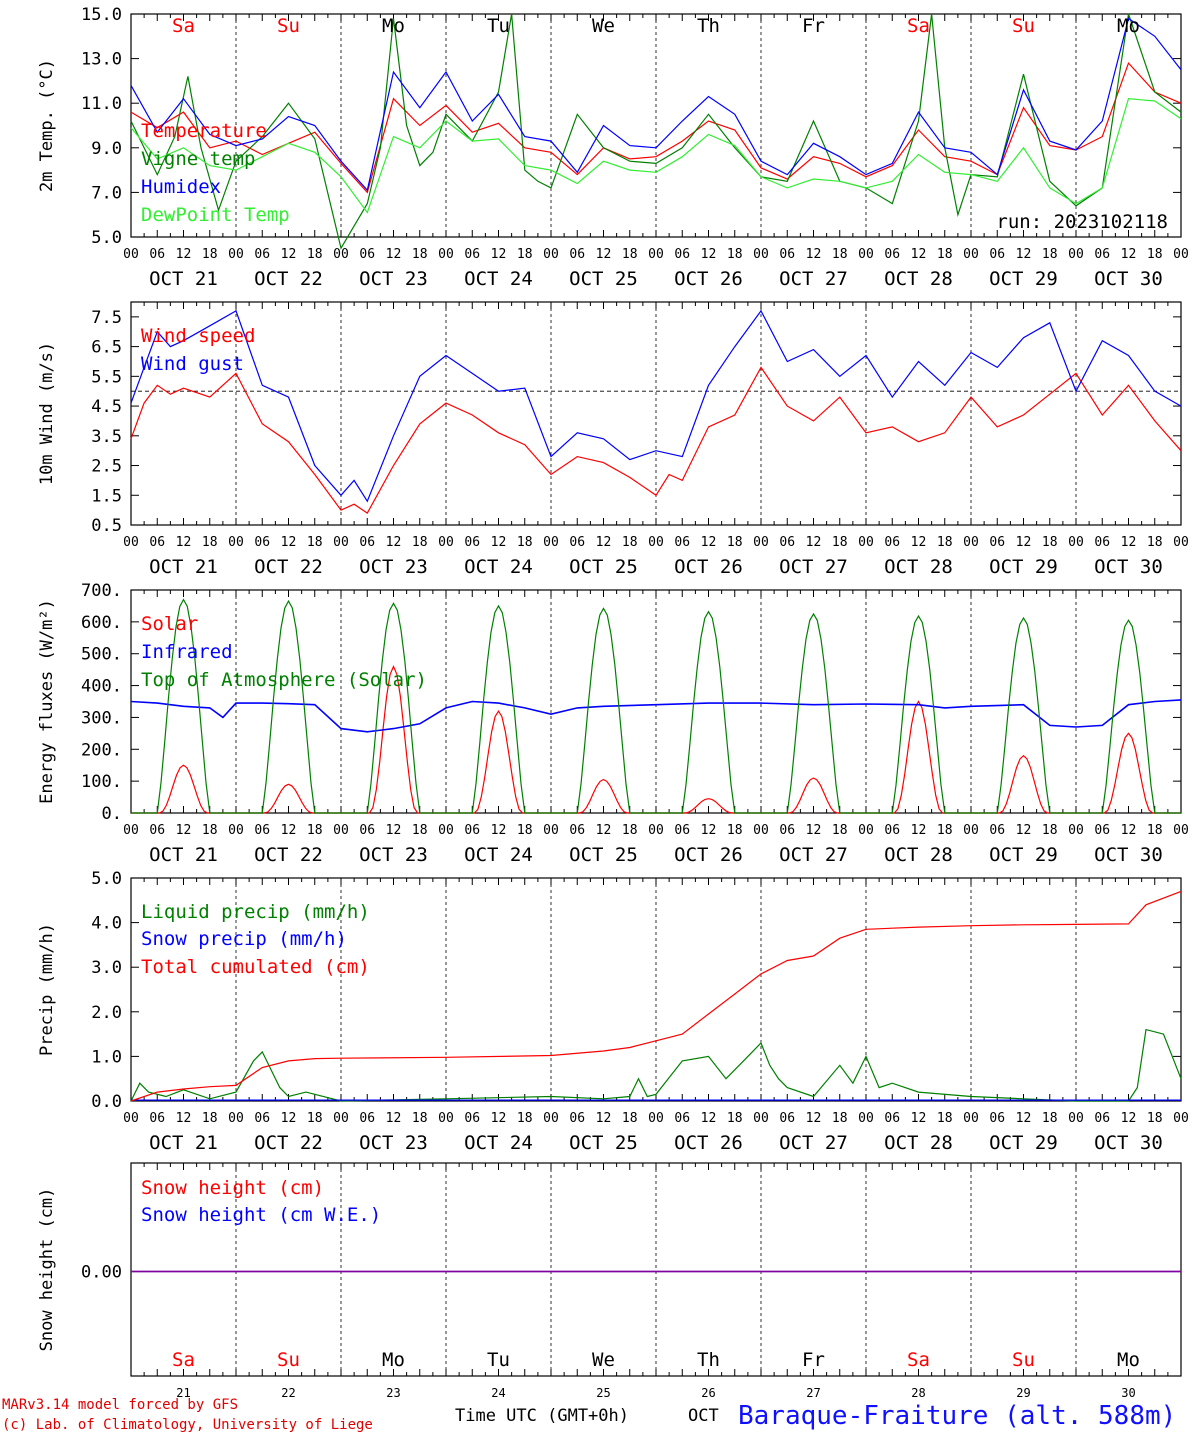 The height and width of the screenshot is (1440, 1194). Describe the element at coordinates (106, 1013) in the screenshot. I see `y-tick-label: 2.0` at that location.